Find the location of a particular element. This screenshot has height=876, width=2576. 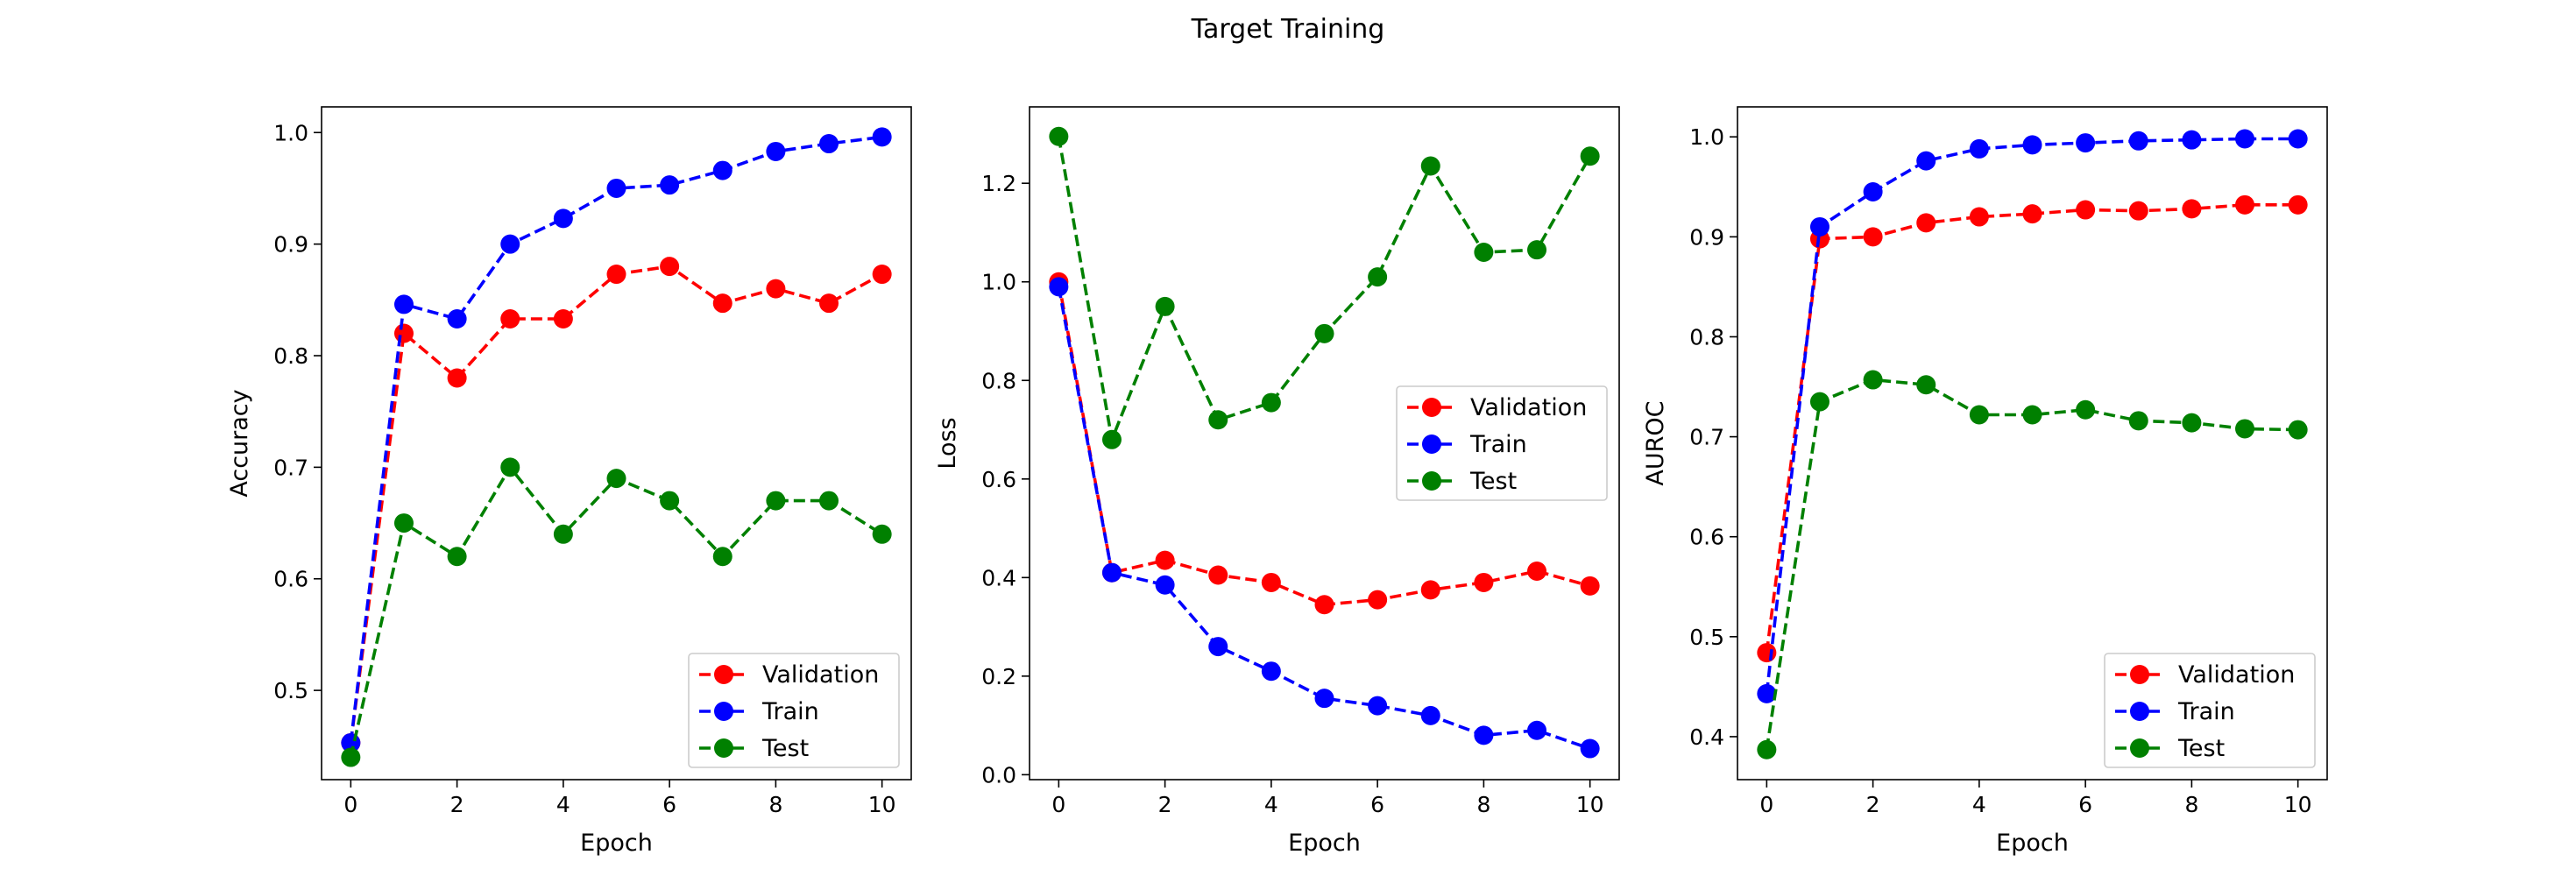

accuracy-y-tick-label: 1.0 is located at coordinates (290, 132).